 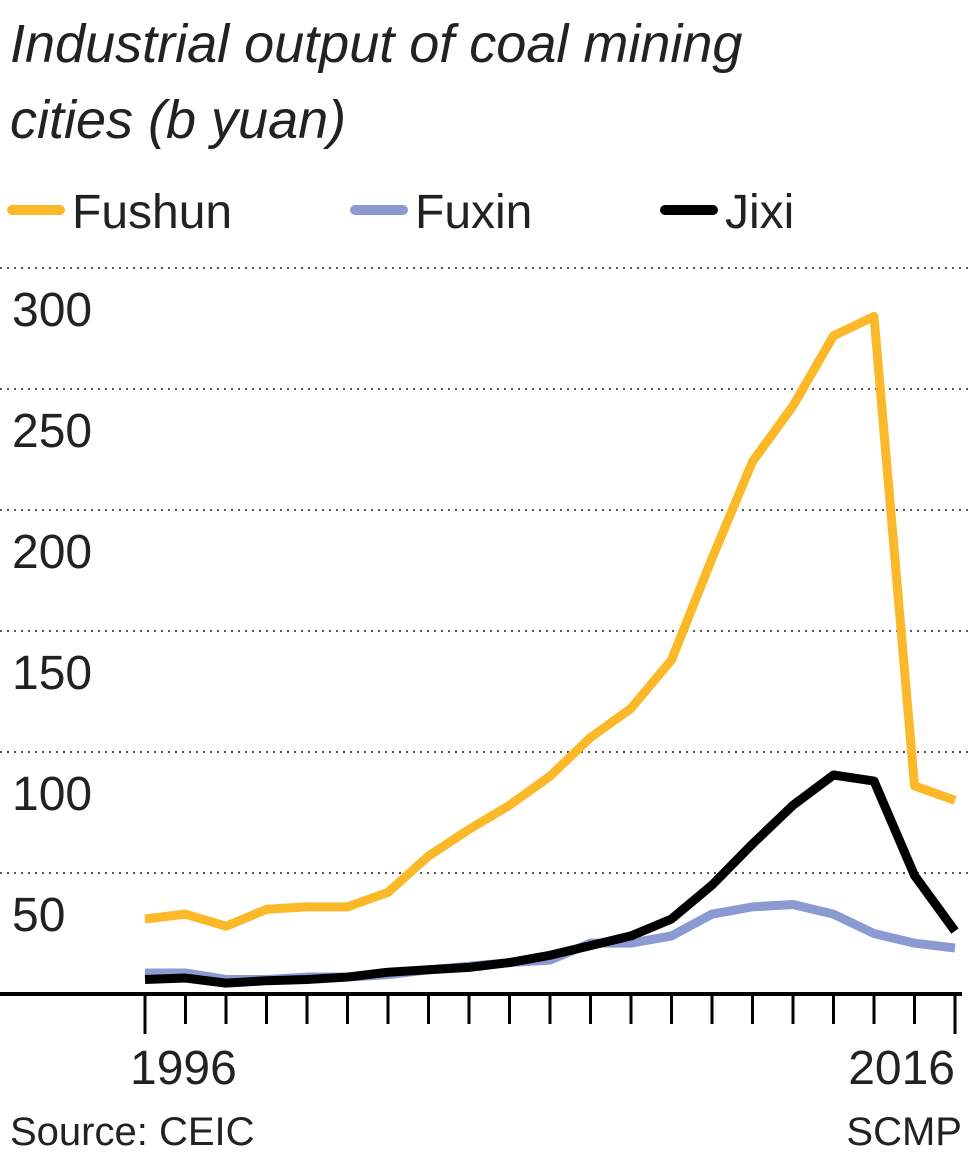 What do you see at coordinates (152, 212) in the screenshot?
I see `legend-label: Fushun` at bounding box center [152, 212].